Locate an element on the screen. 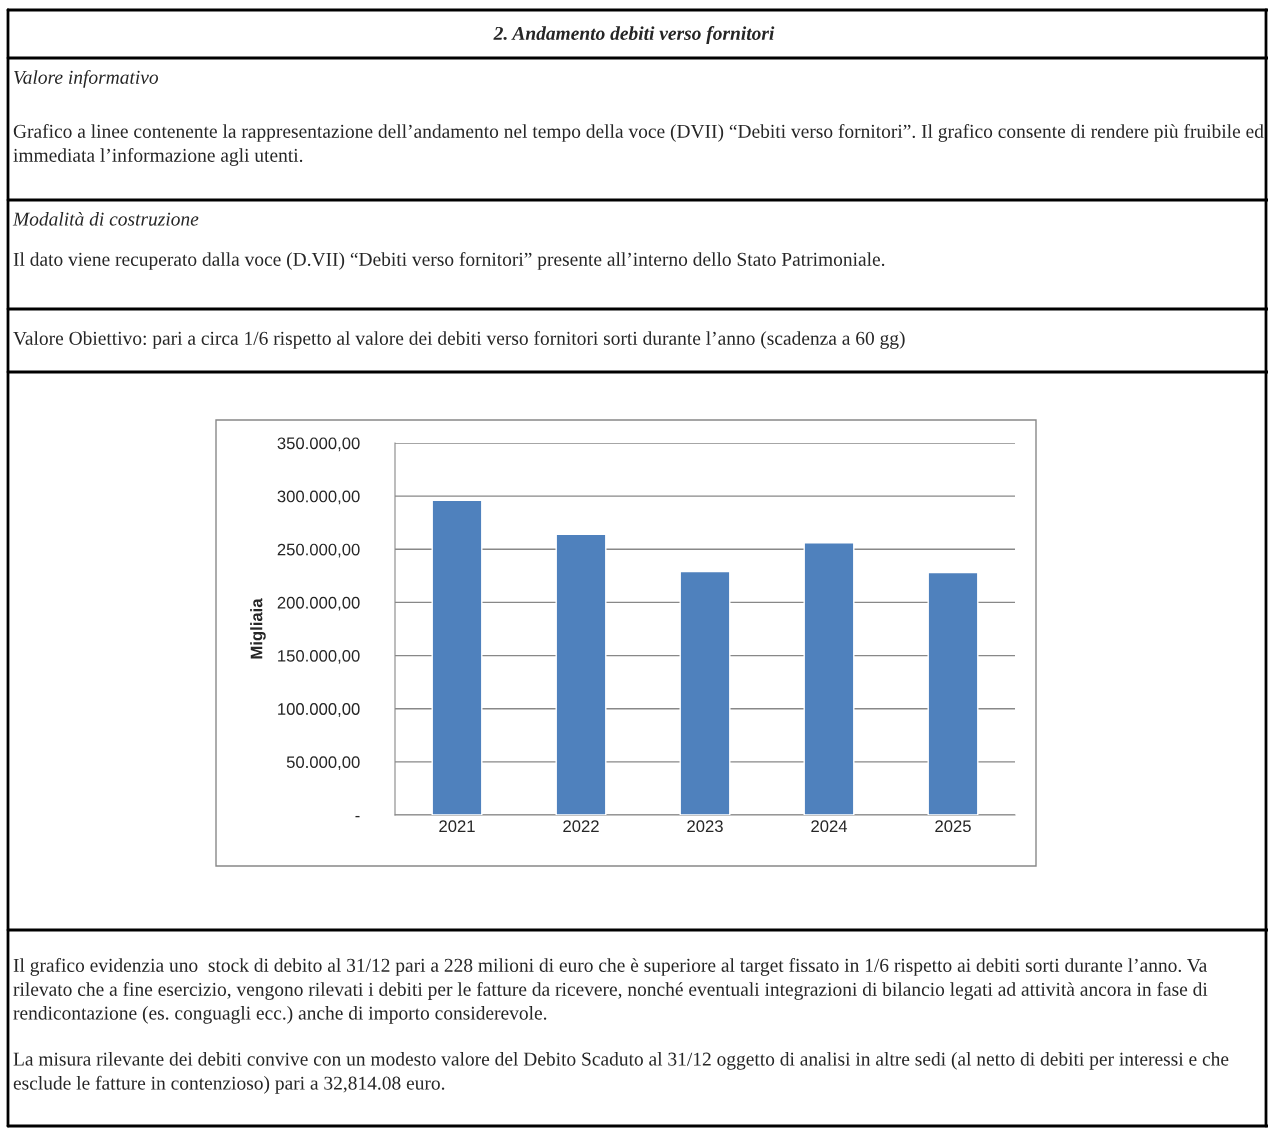  x-tick-label: 2025 is located at coordinates (953, 826).